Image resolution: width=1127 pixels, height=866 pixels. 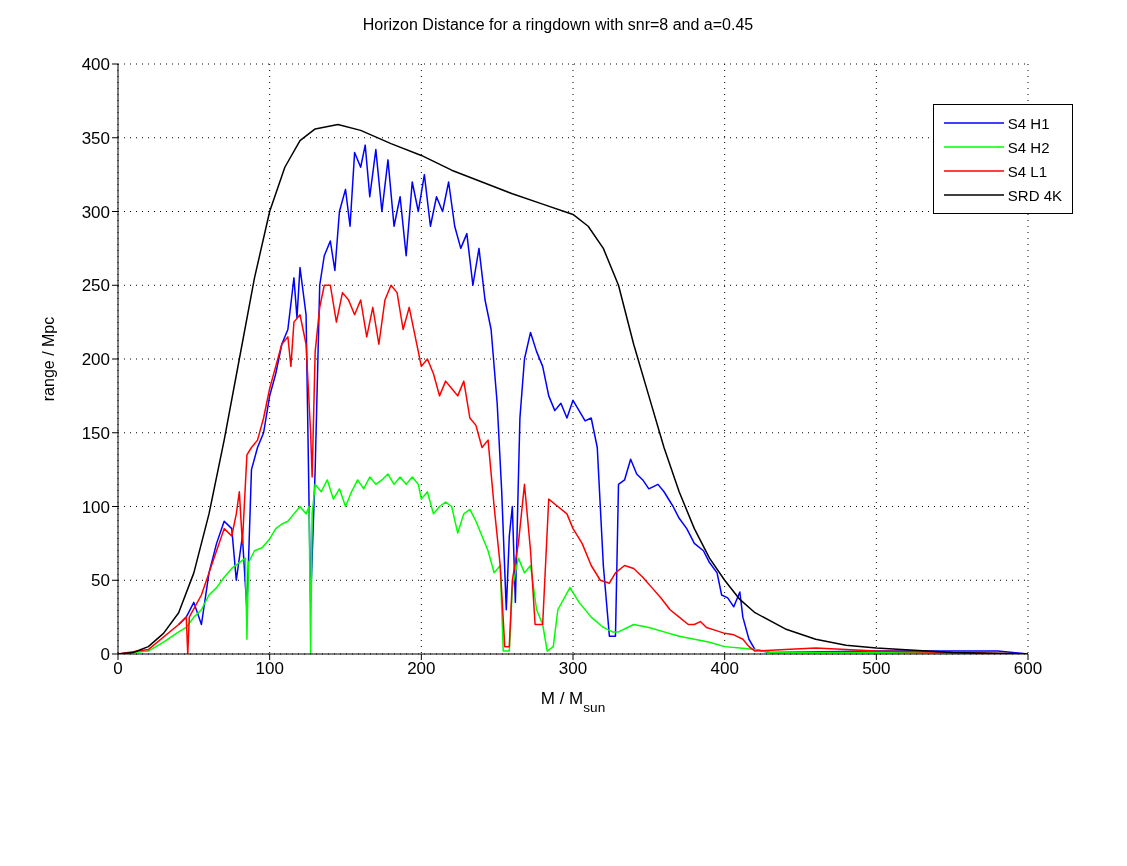 What do you see at coordinates (95, 65) in the screenshot?
I see `y-tick-label: 400` at bounding box center [95, 65].